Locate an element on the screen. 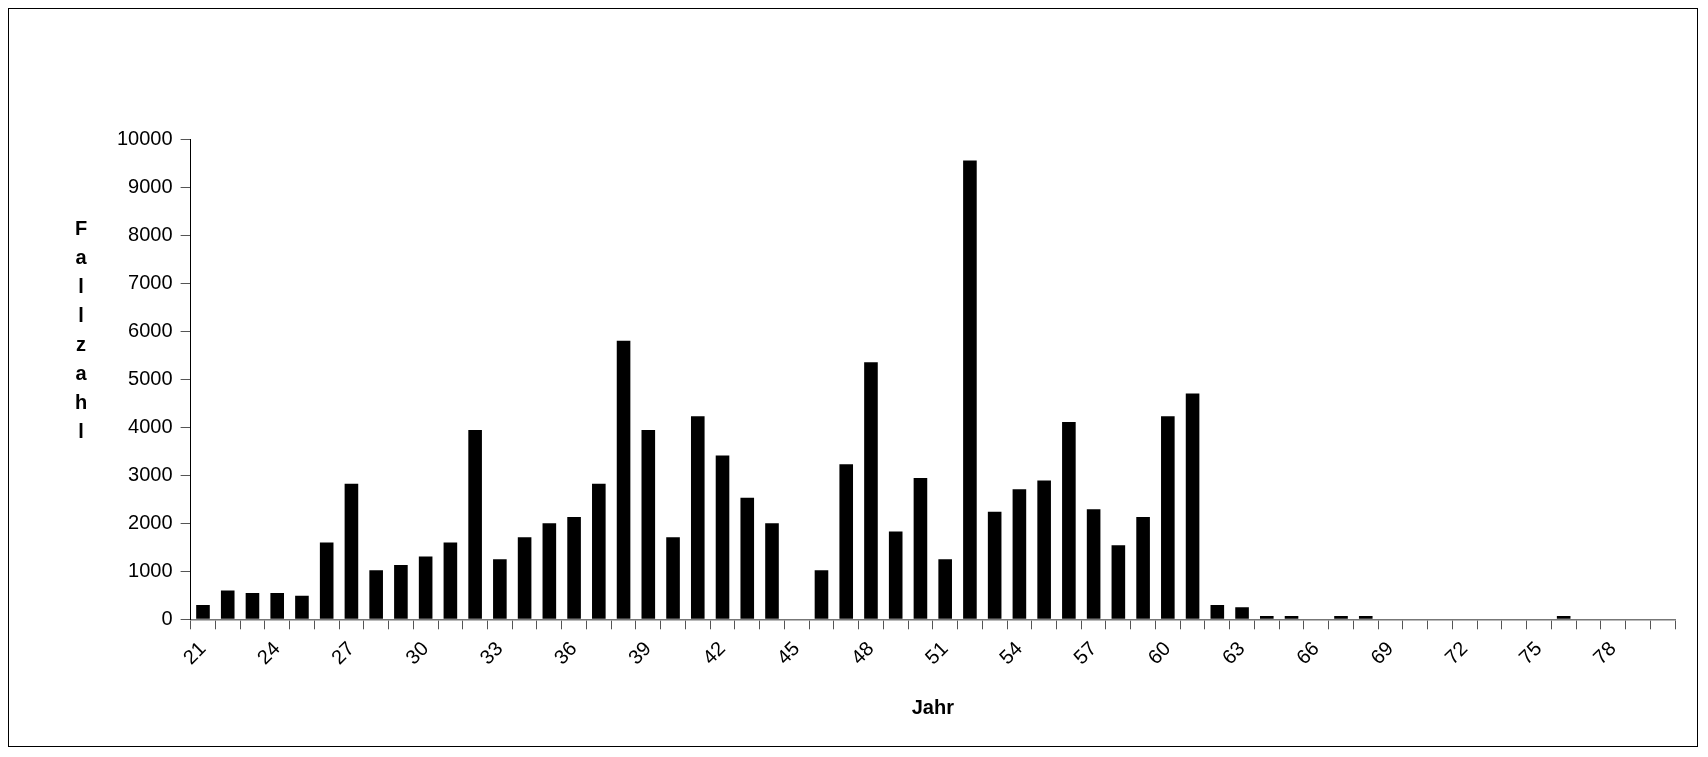 This screenshot has width=1708, height=757. x-tick-label: 60 is located at coordinates (1159, 652).